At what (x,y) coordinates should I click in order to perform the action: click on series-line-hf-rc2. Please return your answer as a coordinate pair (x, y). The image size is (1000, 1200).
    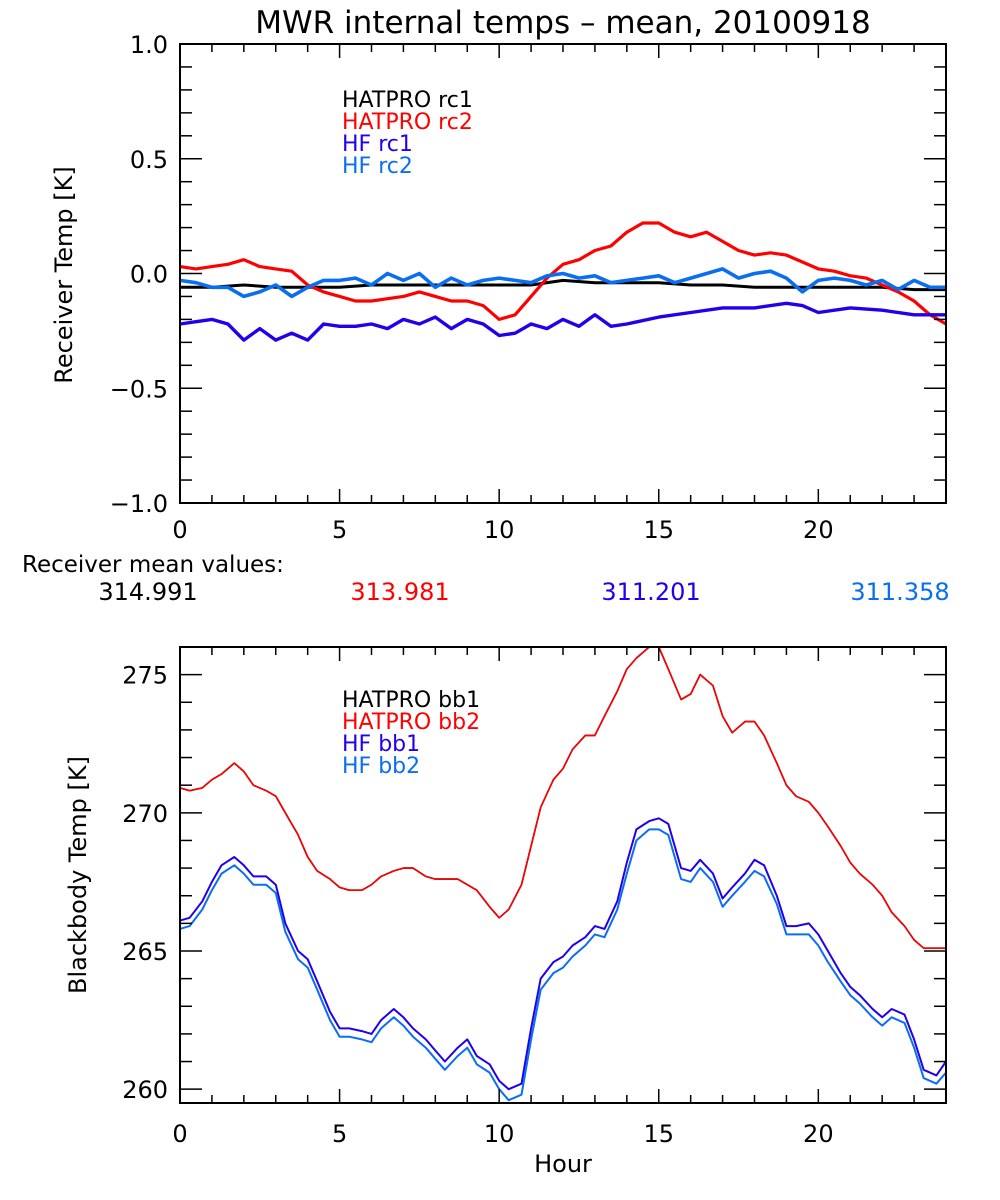
    Looking at the image, I should click on (562, 283).